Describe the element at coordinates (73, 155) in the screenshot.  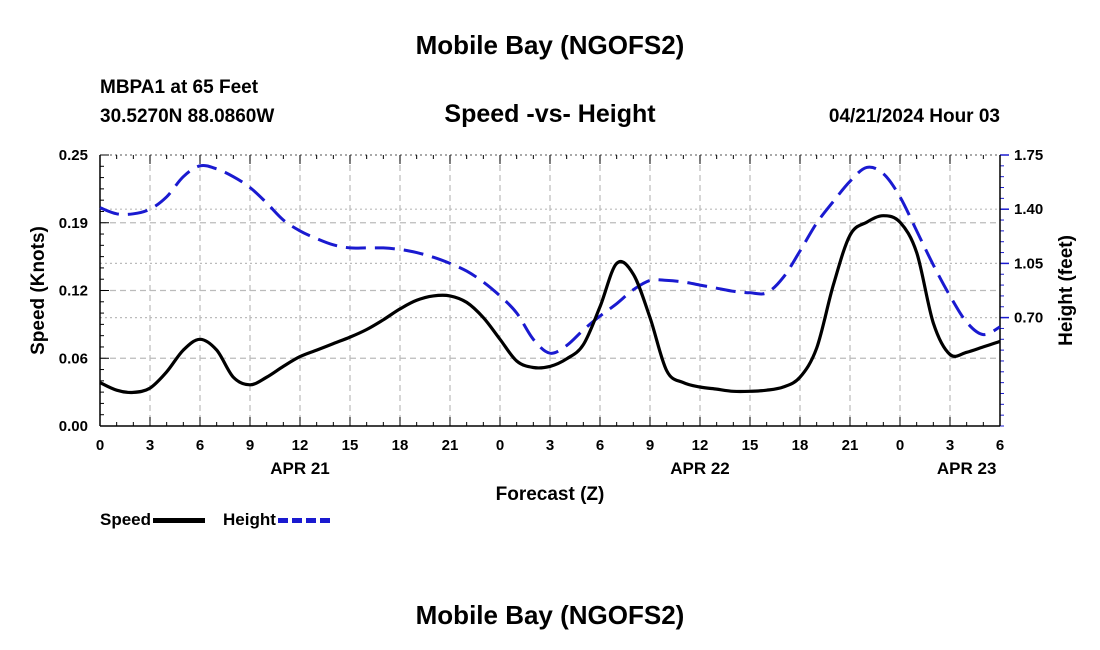
I see `y-tick-label: 0.25` at that location.